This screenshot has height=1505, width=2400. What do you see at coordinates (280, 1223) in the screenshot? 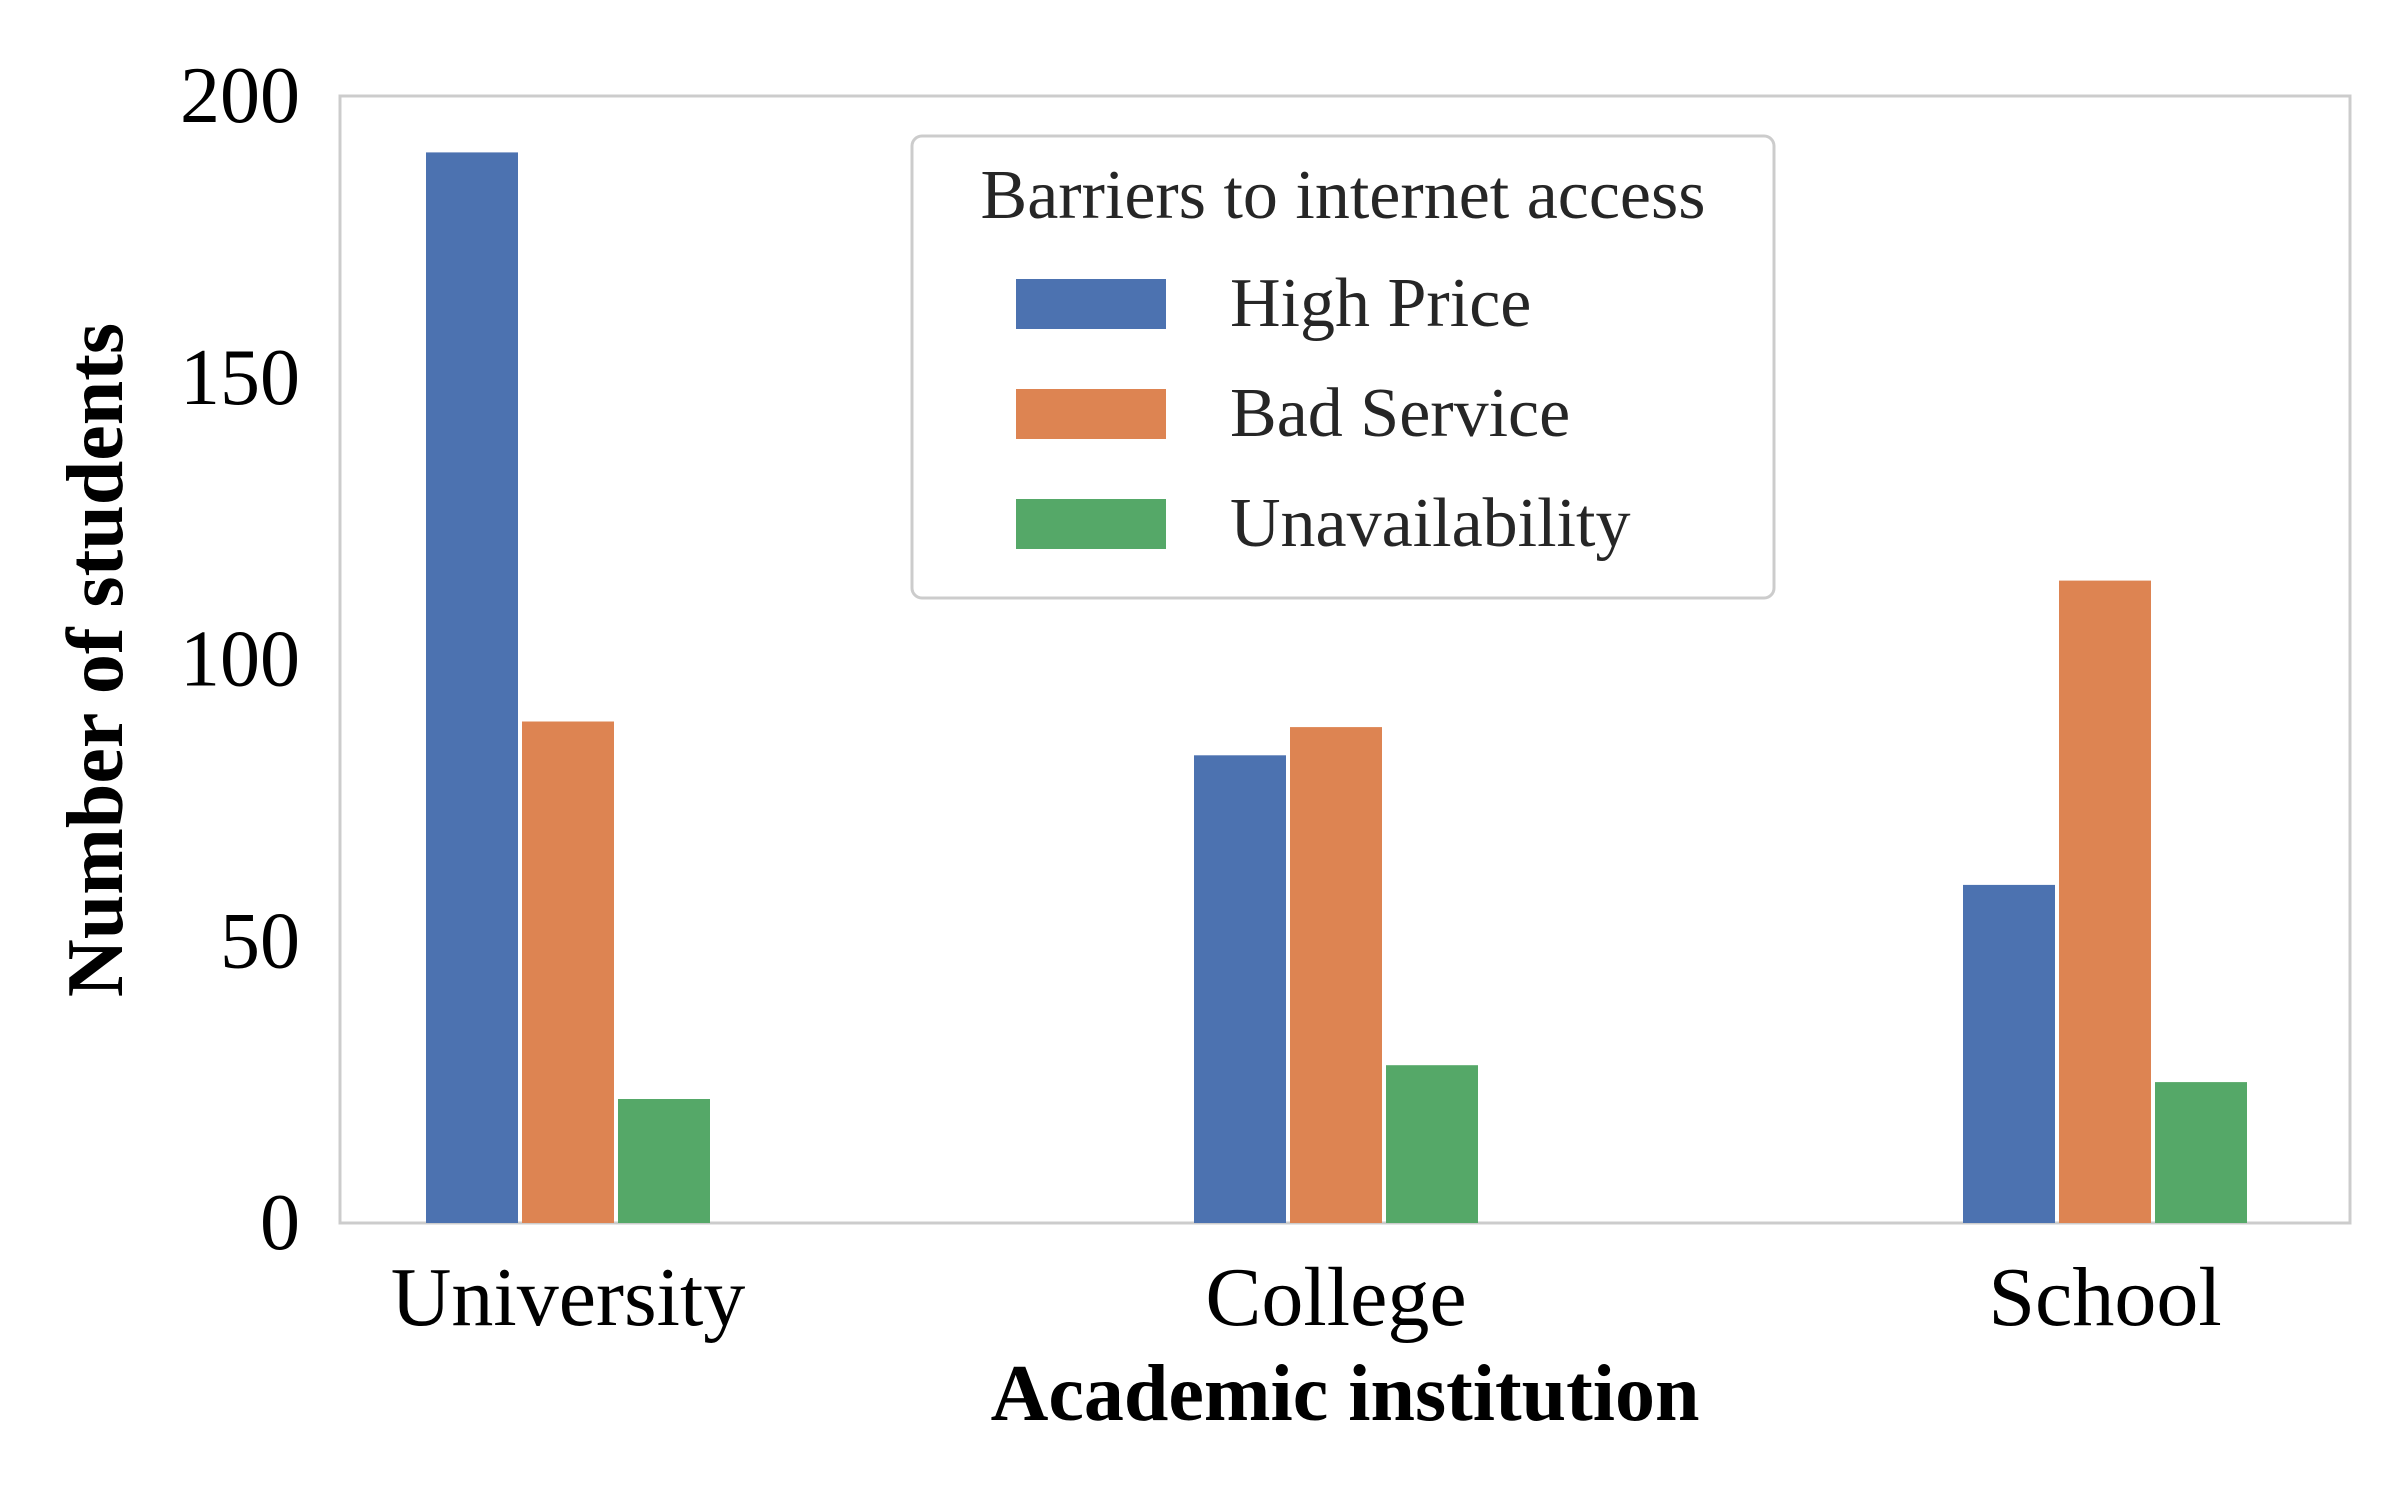
I see `y-tick-label: 0` at bounding box center [280, 1223].